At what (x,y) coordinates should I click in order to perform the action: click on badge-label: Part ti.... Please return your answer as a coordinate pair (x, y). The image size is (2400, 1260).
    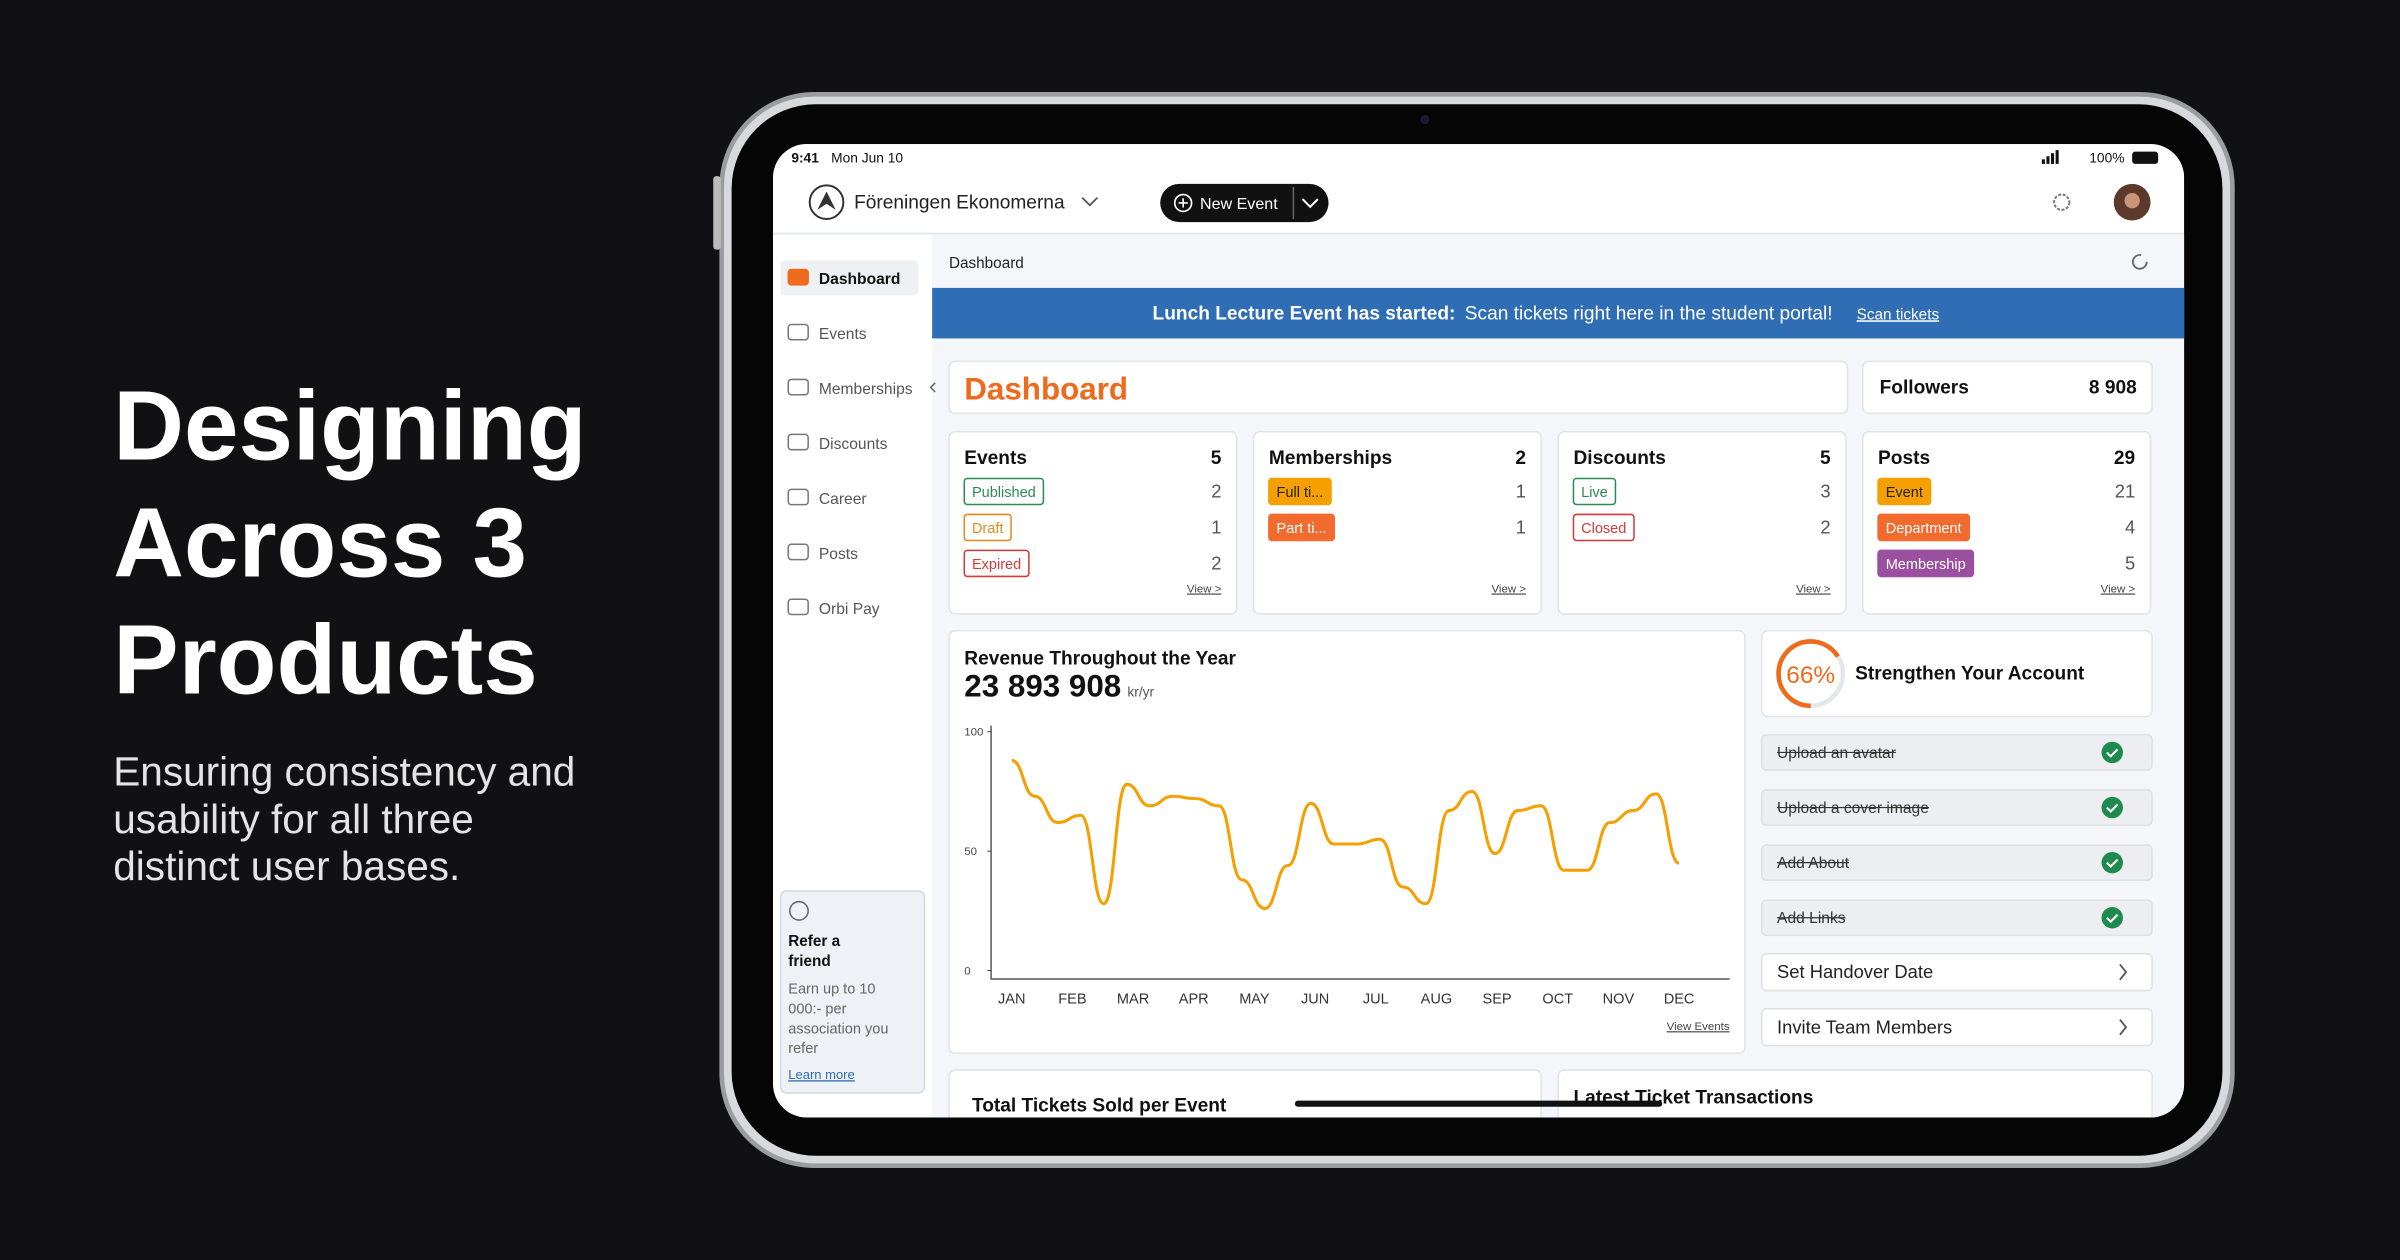
    Looking at the image, I should click on (1302, 529).